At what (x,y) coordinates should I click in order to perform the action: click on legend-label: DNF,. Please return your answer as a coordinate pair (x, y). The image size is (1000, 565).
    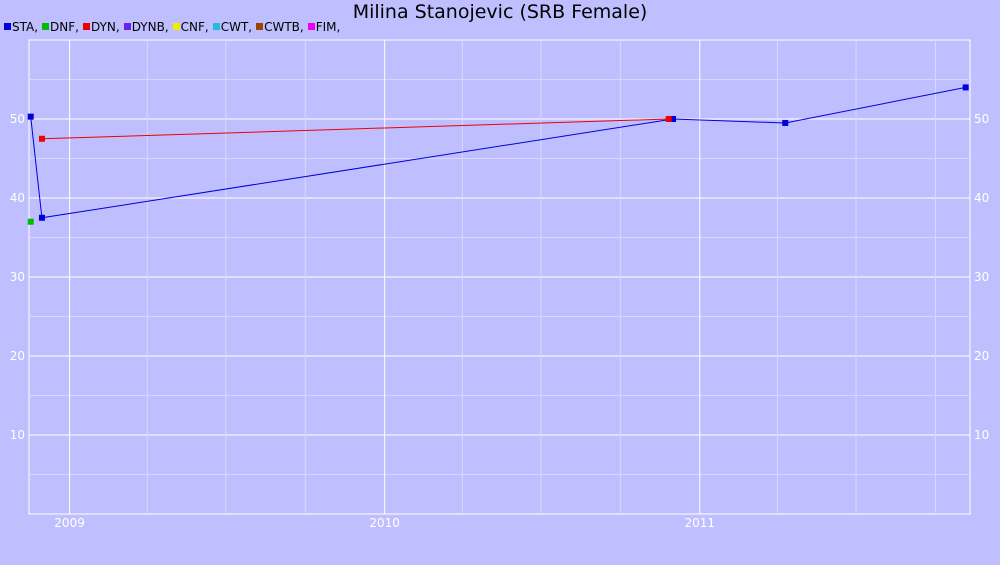
    Looking at the image, I should click on (64, 27).